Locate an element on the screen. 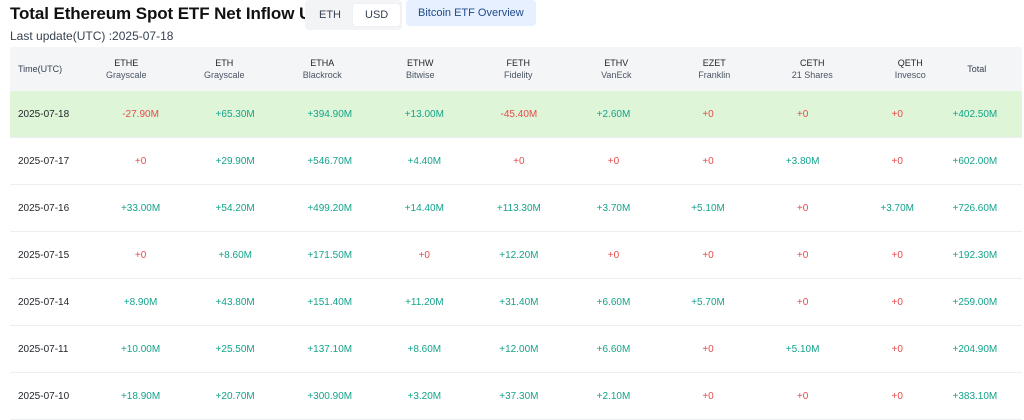 This screenshot has height=420, width=1024. flow-cell-ethw: +8.60M is located at coordinates (424, 349).